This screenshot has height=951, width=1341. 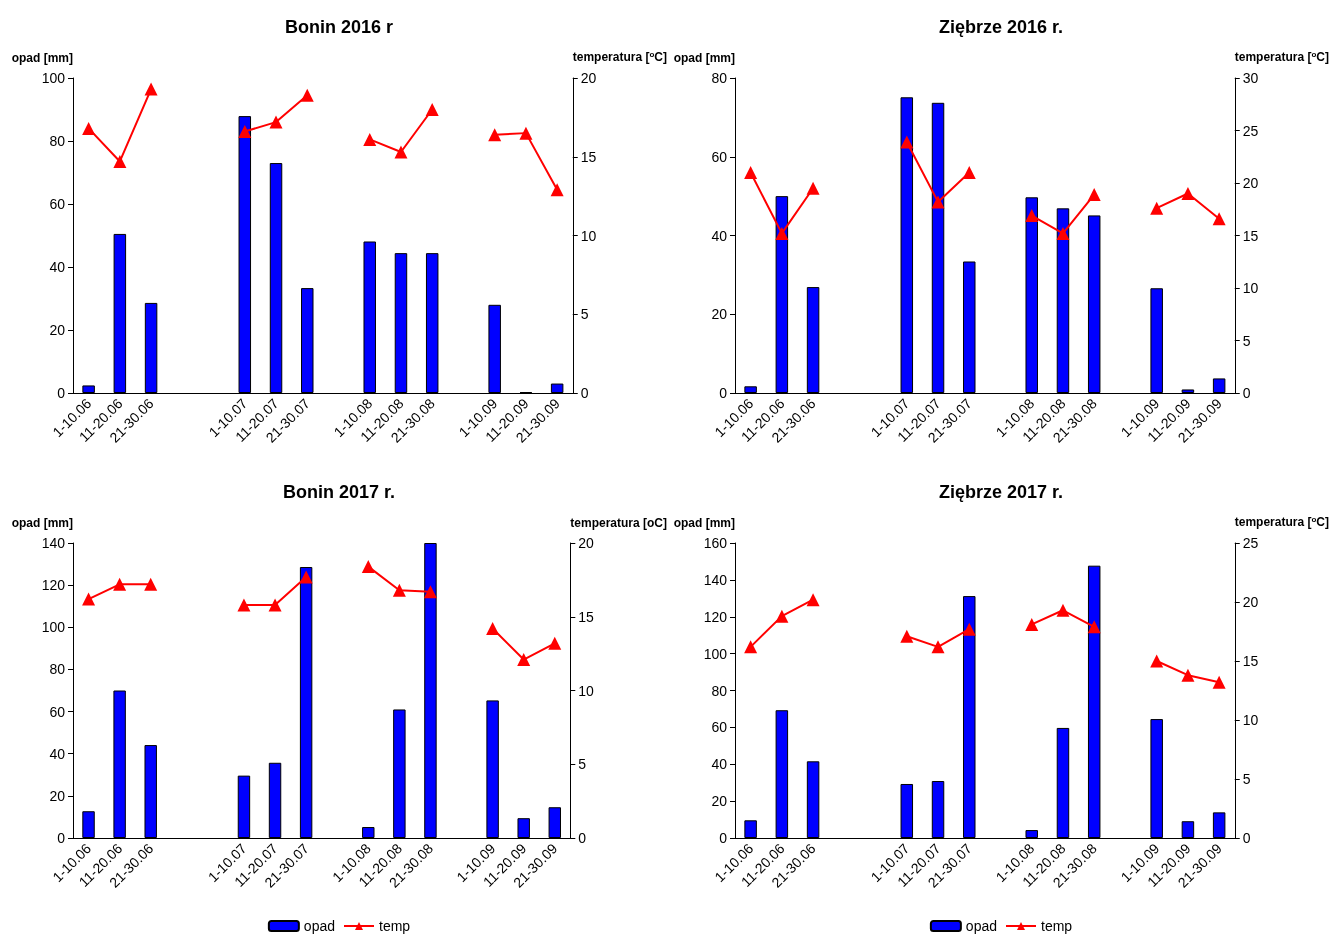 What do you see at coordinates (1250, 78) in the screenshot?
I see `y2-tick-label: 30` at bounding box center [1250, 78].